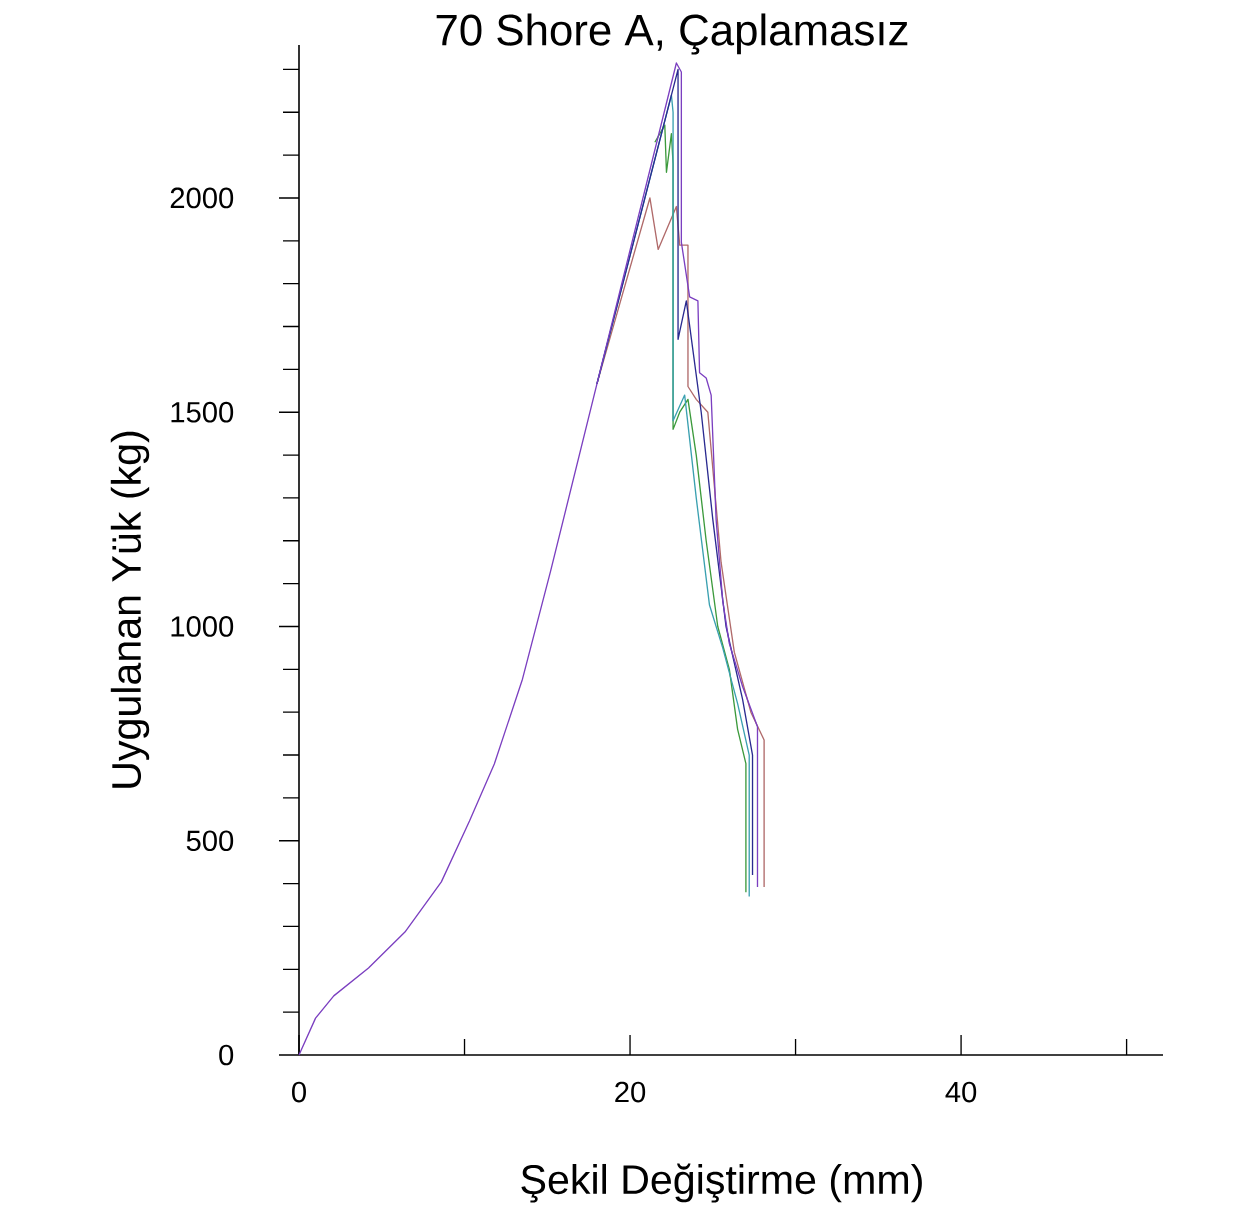 The image size is (1256, 1213). I want to click on y-tick-label: 0, so click(226, 1055).